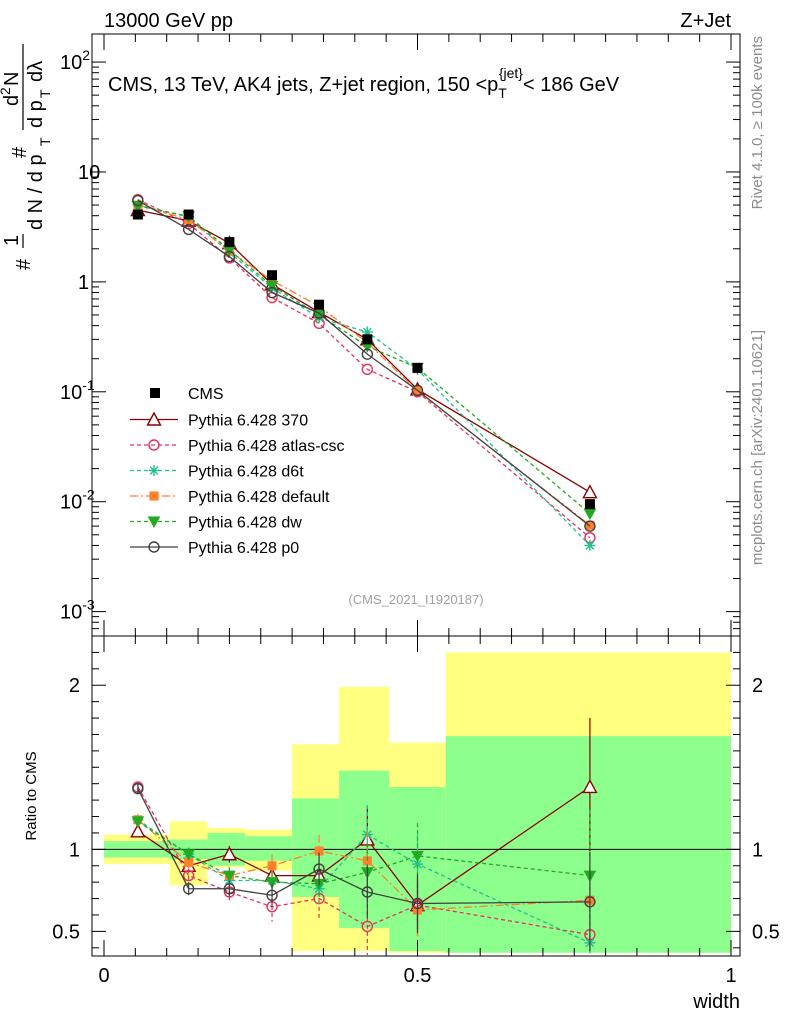 This screenshot has height=1024, width=786. I want to click on y-label-sup-2: 2, so click(6, 91).